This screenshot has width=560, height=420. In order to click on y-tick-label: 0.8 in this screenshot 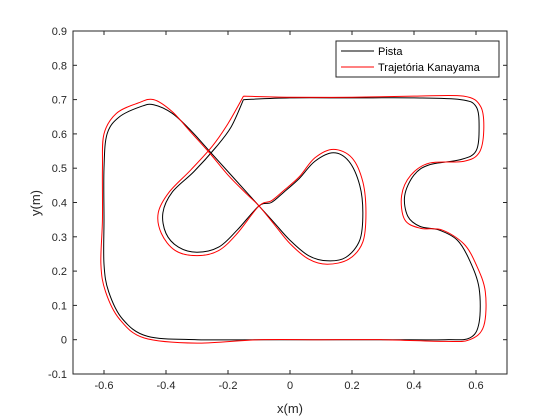, I will do `click(59, 66)`.